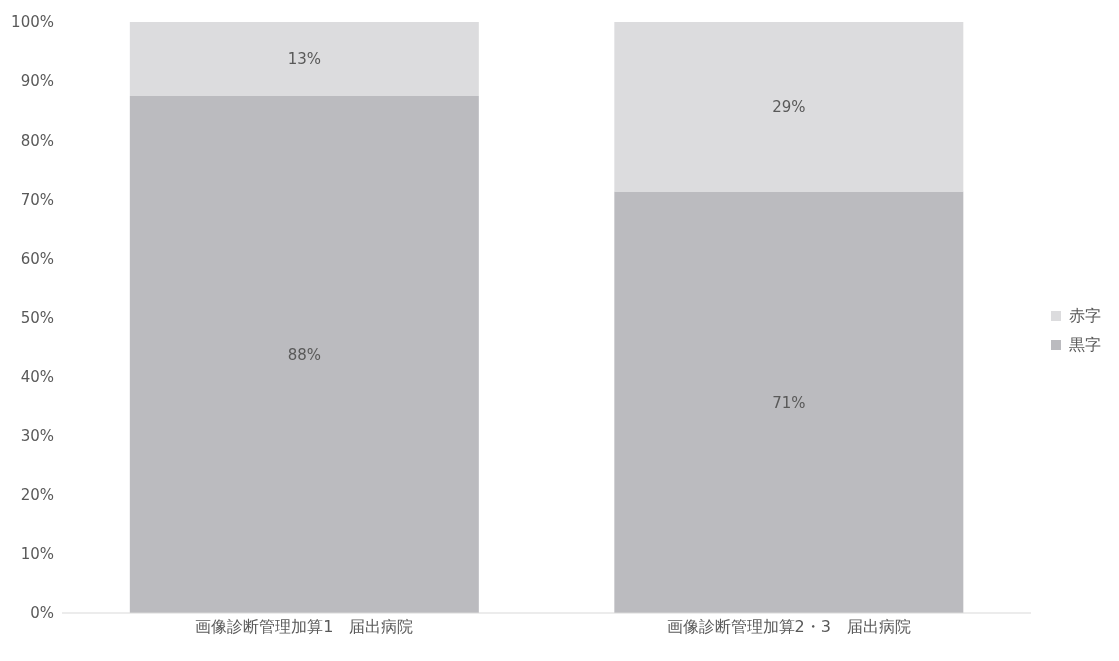 This screenshot has height=661, width=1119. What do you see at coordinates (1085, 316) in the screenshot?
I see `legend-label: 赤字` at bounding box center [1085, 316].